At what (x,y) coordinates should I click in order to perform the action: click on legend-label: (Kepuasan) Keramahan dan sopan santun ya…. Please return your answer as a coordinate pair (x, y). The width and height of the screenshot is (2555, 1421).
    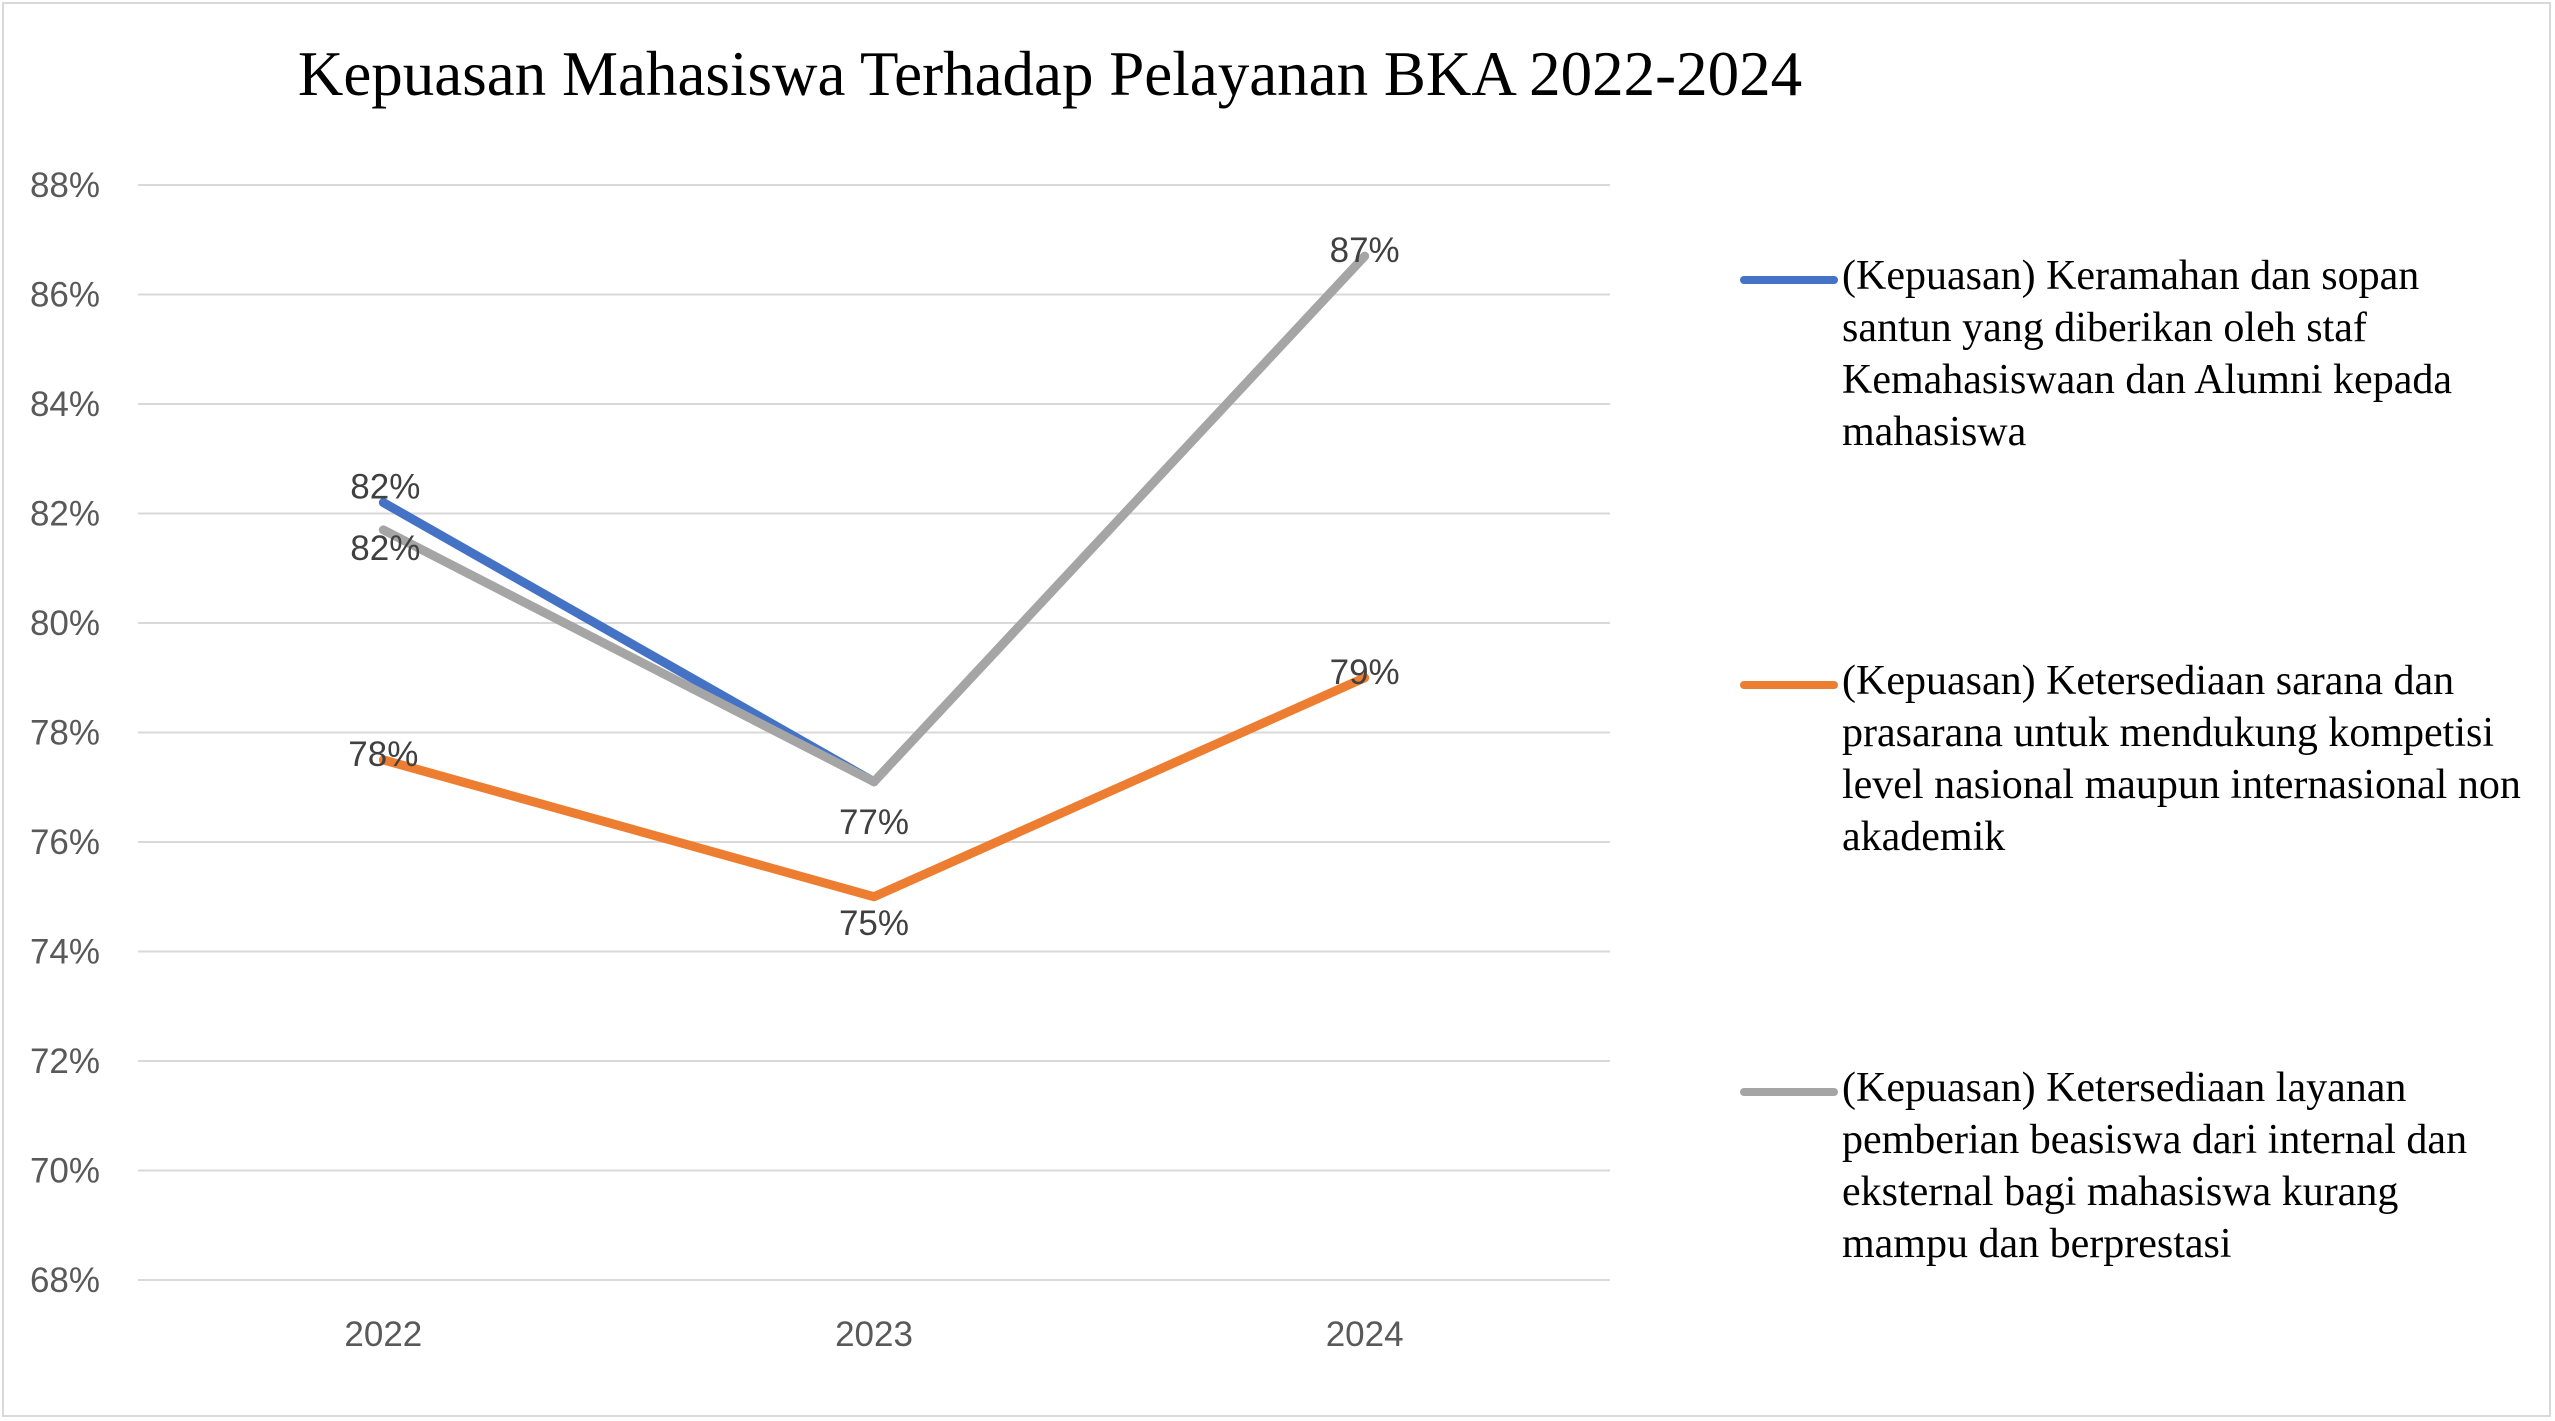
    Looking at the image, I should click on (2147, 354).